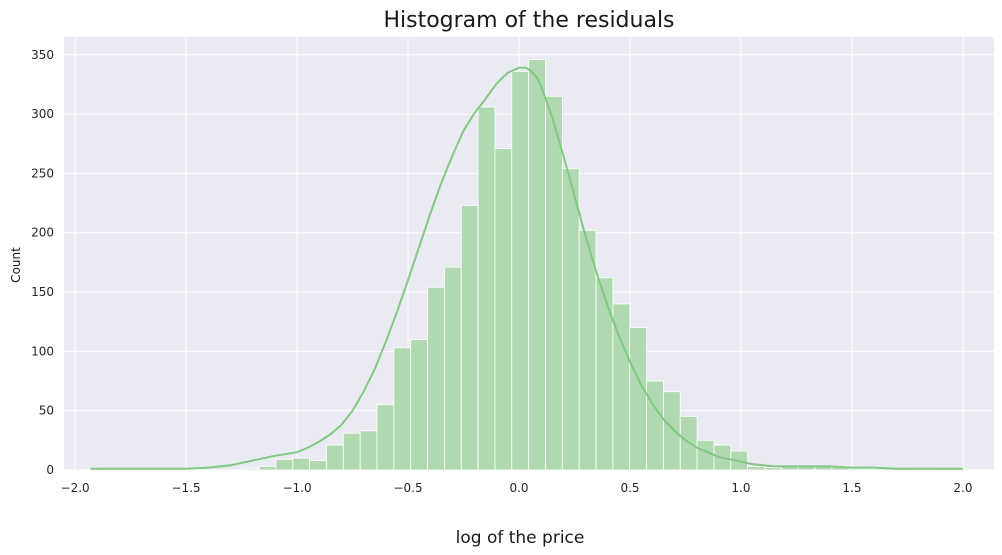 The image size is (1002, 555). Describe the element at coordinates (42, 351) in the screenshot. I see `y-tick-label: 100` at that location.